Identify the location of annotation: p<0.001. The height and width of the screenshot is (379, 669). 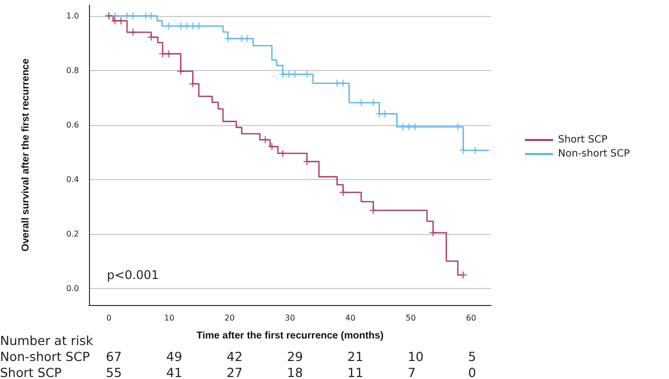
(132, 275).